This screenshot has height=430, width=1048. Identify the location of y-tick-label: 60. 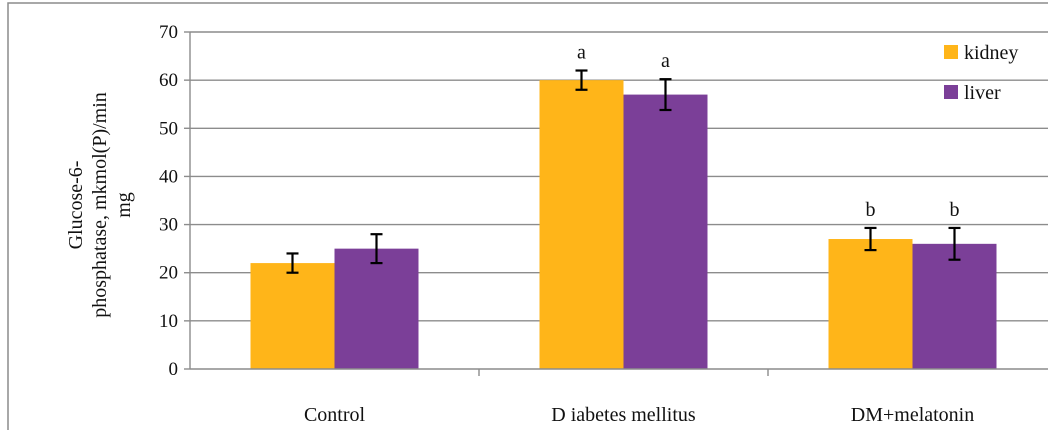
(168, 80).